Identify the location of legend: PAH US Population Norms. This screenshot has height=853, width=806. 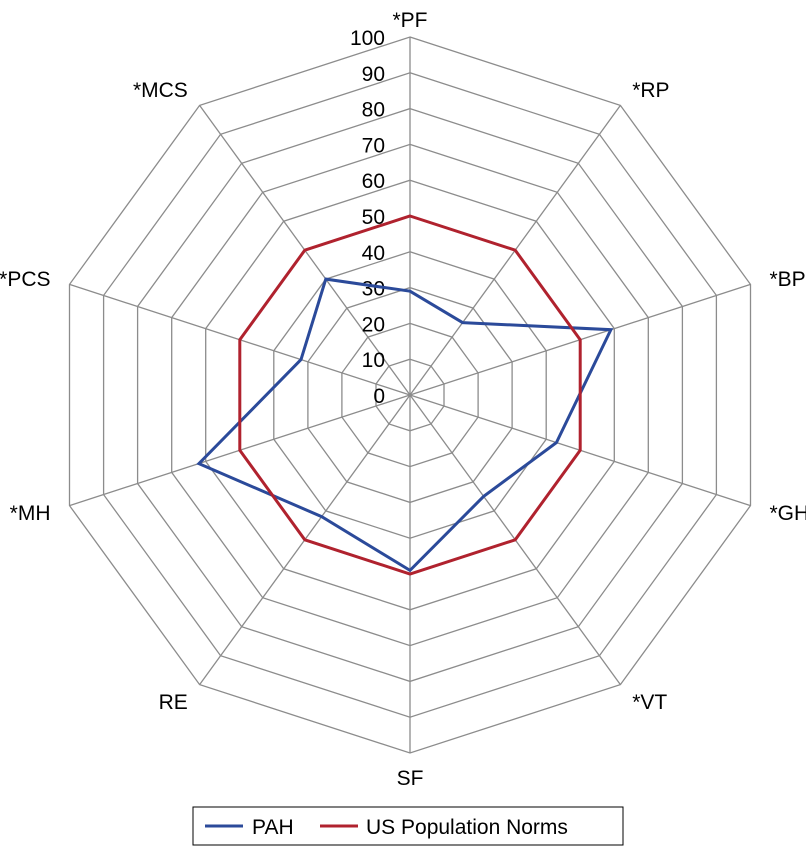
(408, 826).